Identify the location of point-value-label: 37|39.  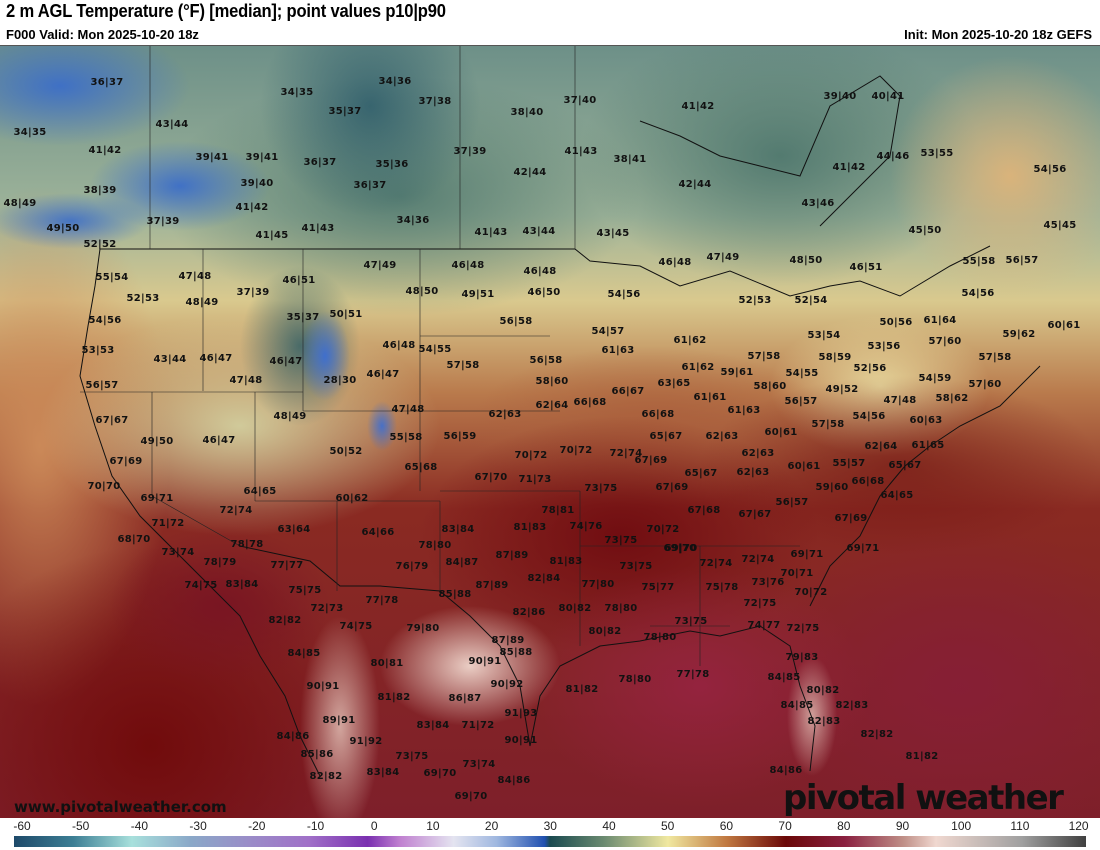
(470, 151).